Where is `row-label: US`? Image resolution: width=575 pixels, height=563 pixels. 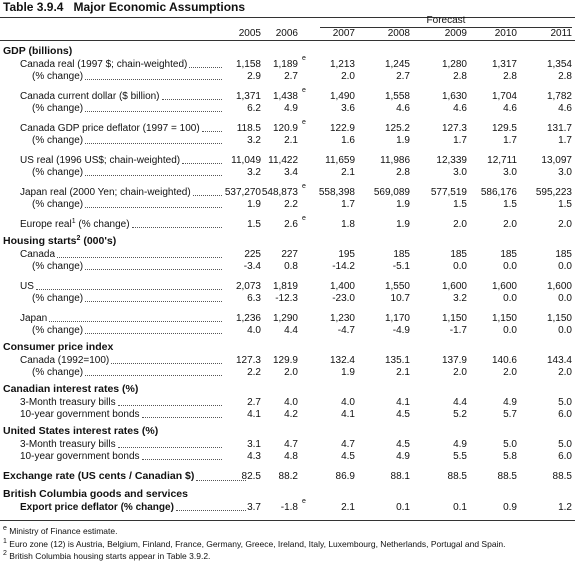
row-label: US is located at coordinates (121, 287).